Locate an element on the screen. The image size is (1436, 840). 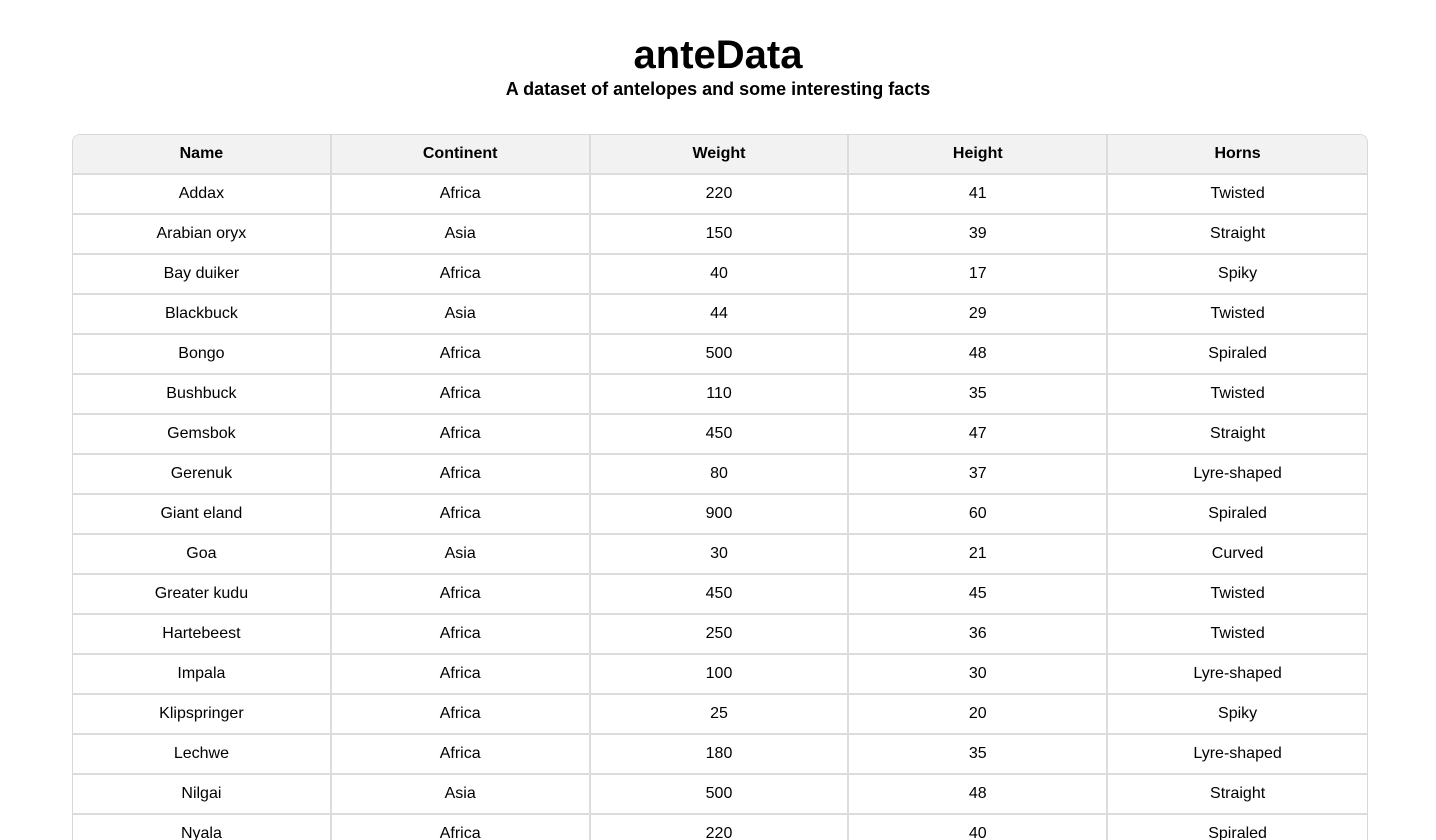
table-row: Lechwe Africa 180 35 Lyre-shaped is located at coordinates (720, 755).